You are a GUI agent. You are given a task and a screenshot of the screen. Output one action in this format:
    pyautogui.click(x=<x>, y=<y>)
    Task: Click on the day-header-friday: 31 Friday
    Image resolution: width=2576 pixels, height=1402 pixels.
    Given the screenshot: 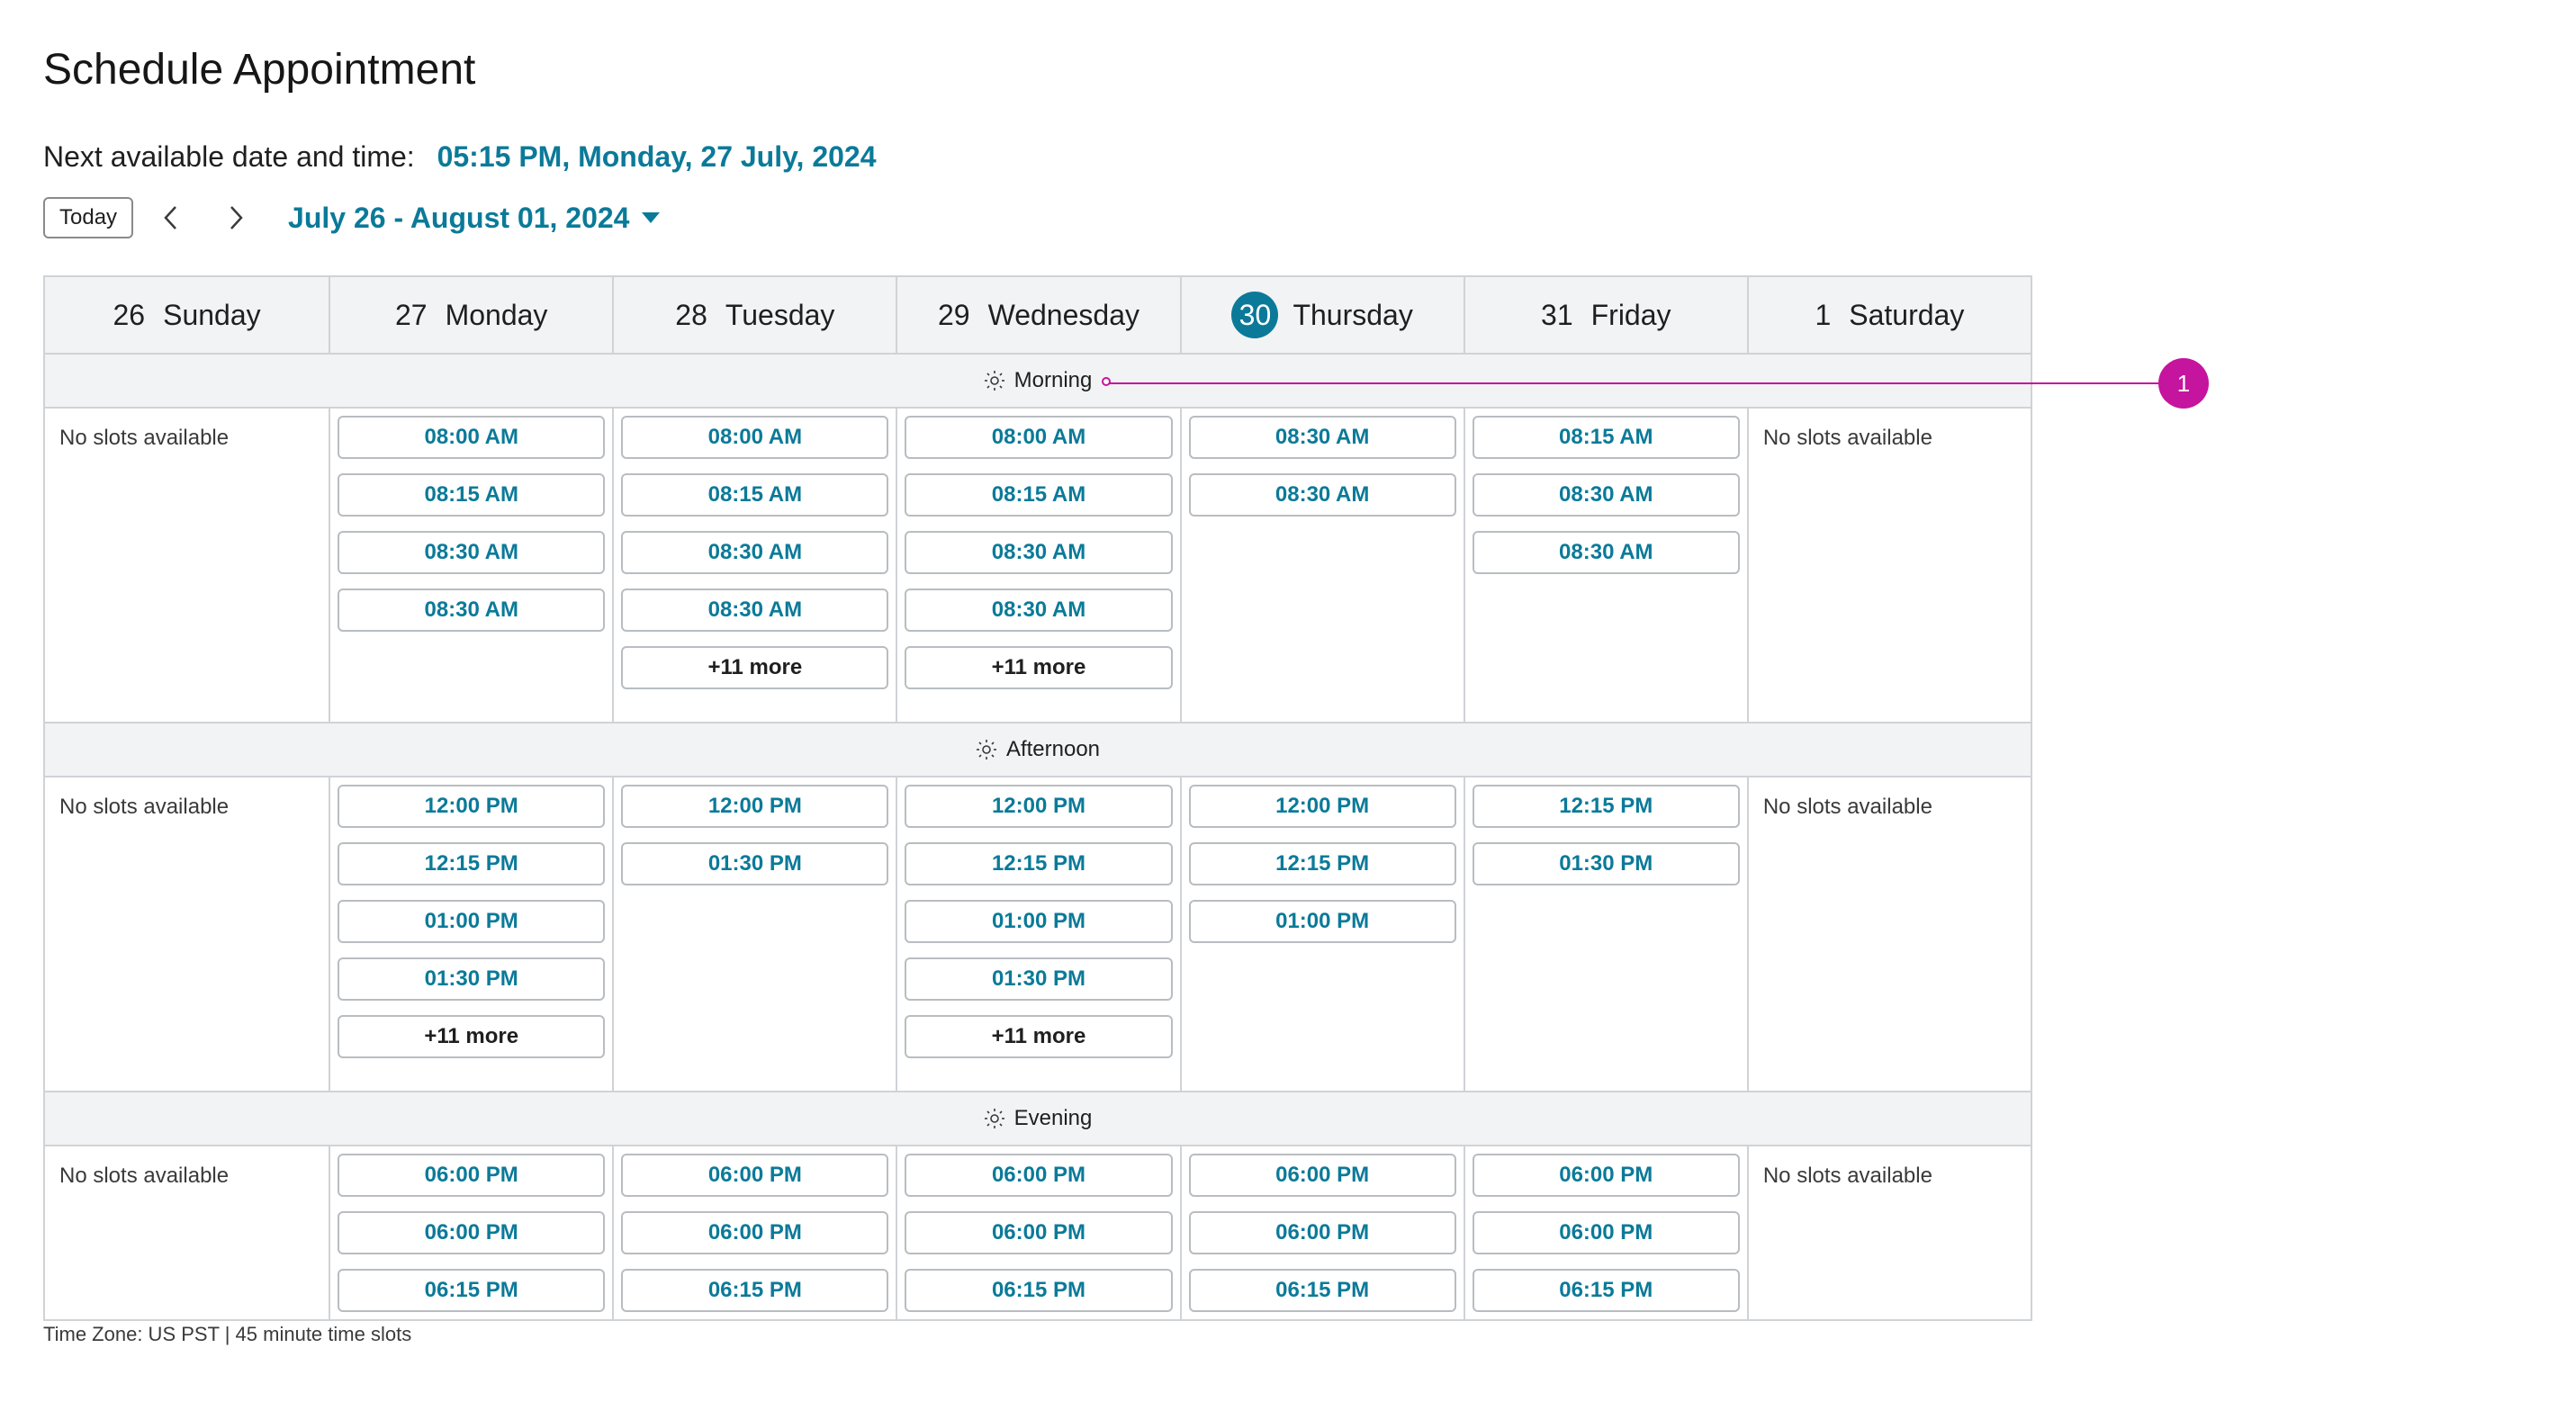 What is the action you would take?
    pyautogui.click(x=1605, y=315)
    